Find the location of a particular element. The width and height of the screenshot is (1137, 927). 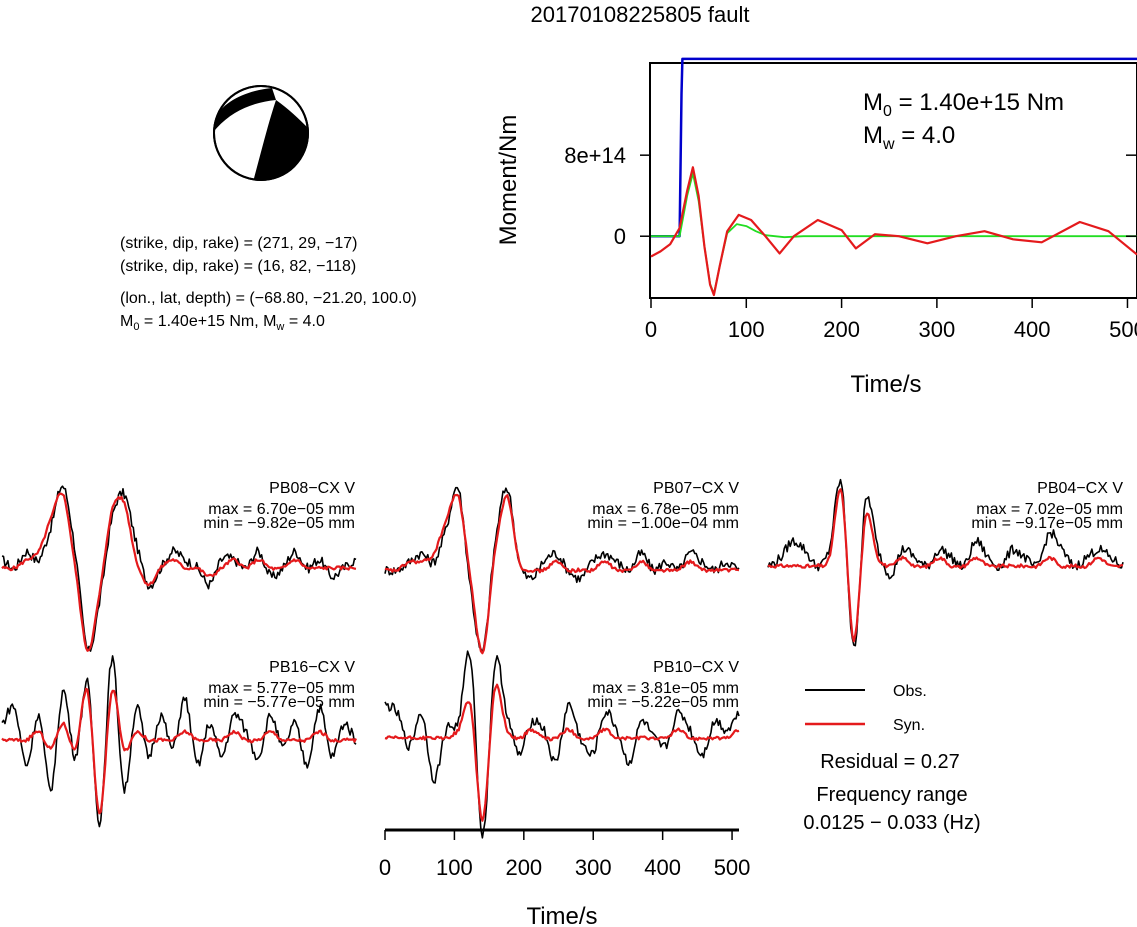

stf-series-group is located at coordinates (893, 177).